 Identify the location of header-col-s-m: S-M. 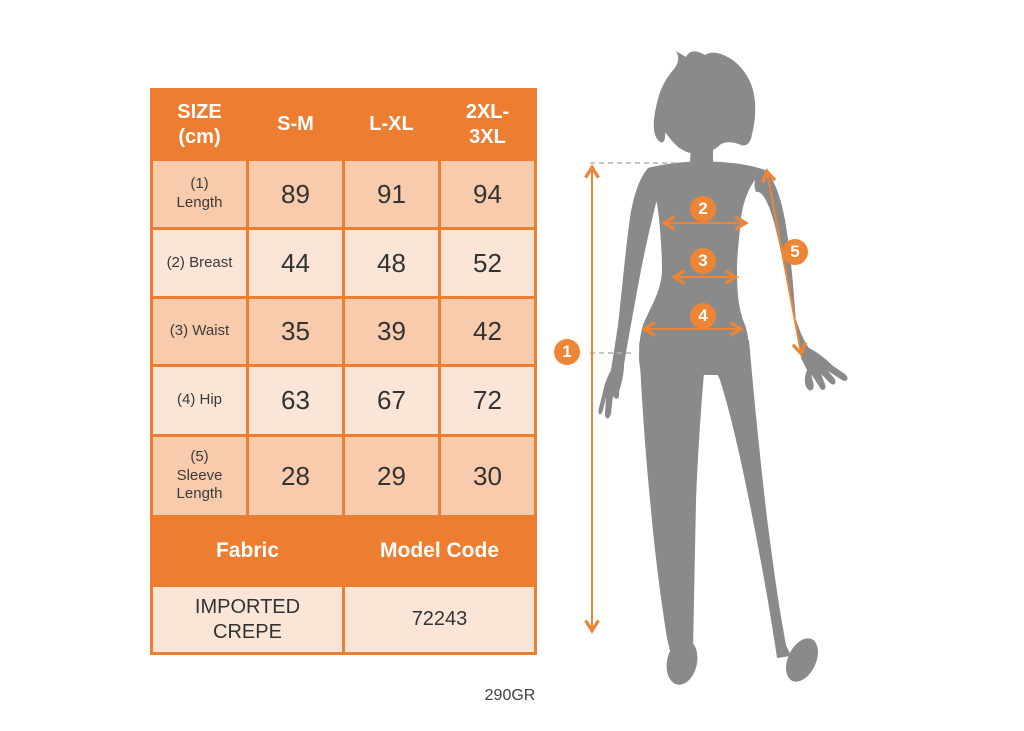
(295, 124).